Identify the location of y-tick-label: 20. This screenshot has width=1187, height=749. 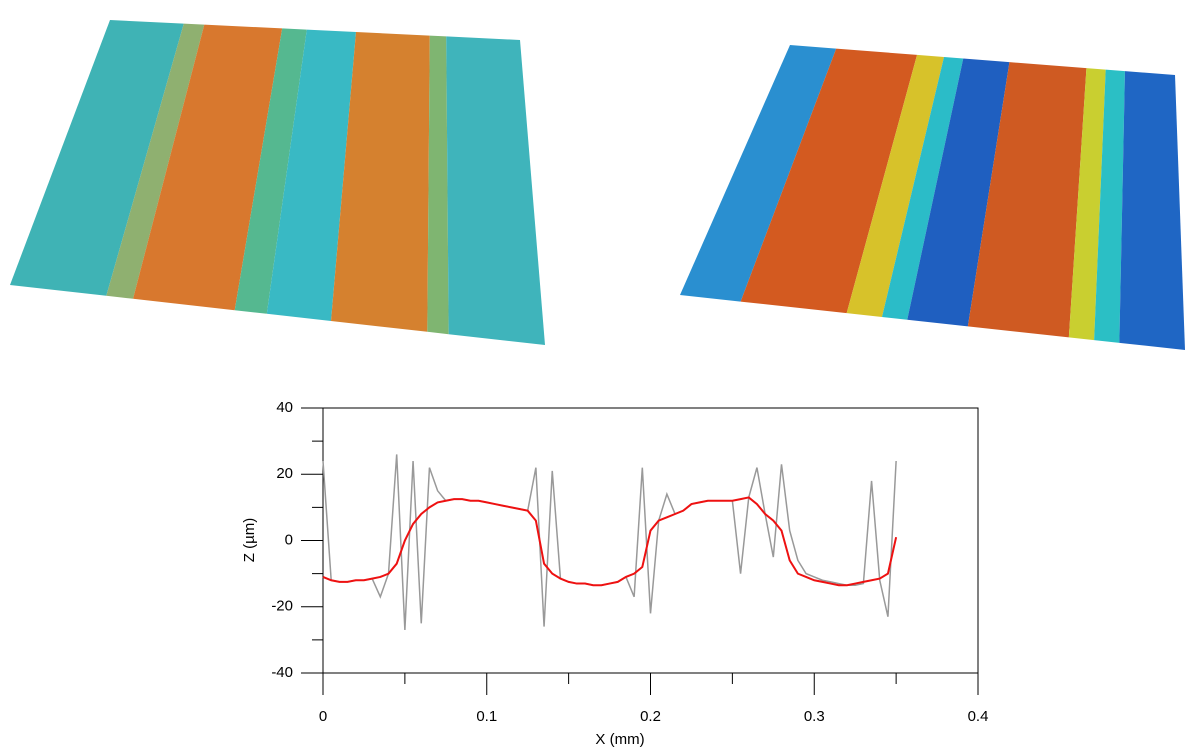
(284, 473).